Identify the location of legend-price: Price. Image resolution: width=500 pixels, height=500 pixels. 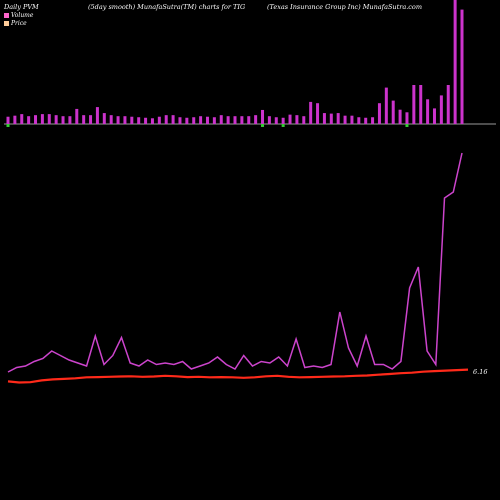
(15, 23).